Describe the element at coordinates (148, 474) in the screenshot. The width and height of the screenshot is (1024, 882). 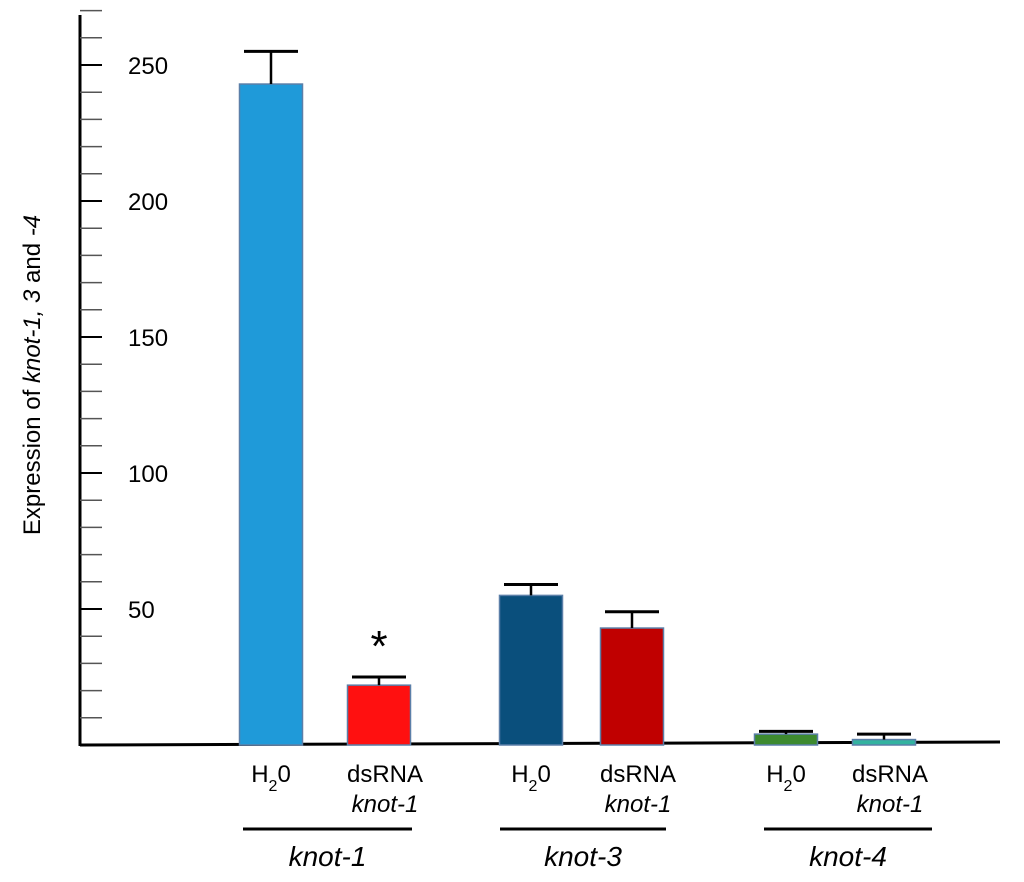
I see `y-tick-label: 100` at that location.